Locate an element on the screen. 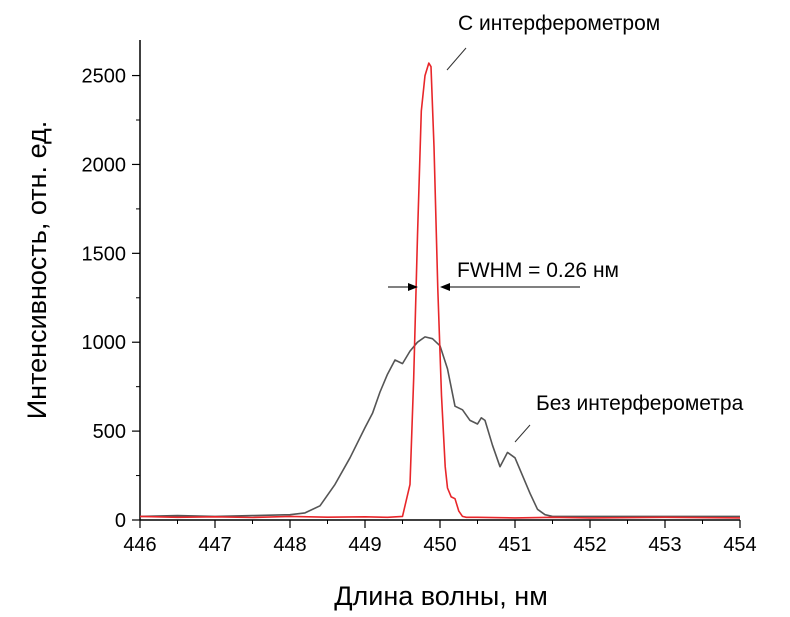 This screenshot has width=790, height=617. red-series-label-leader is located at coordinates (456, 59).